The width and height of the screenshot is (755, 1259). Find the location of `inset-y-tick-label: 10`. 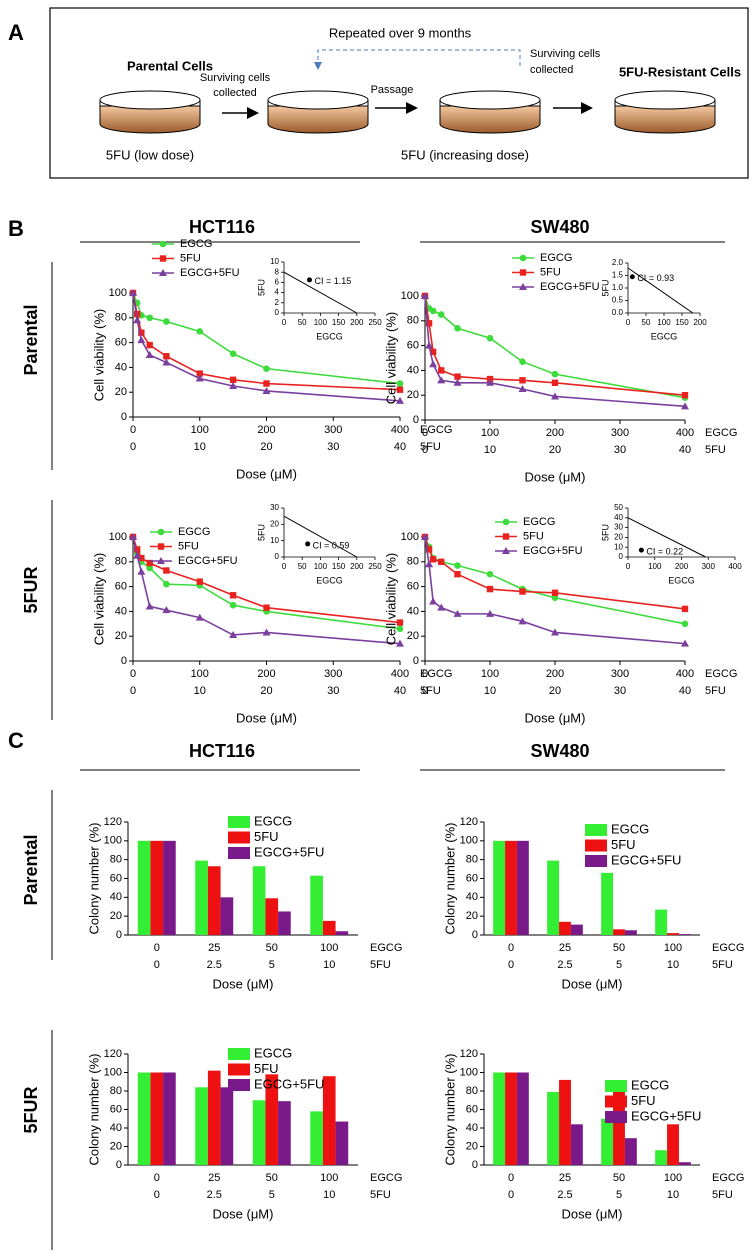

inset-y-tick-label: 10 is located at coordinates (618, 546).